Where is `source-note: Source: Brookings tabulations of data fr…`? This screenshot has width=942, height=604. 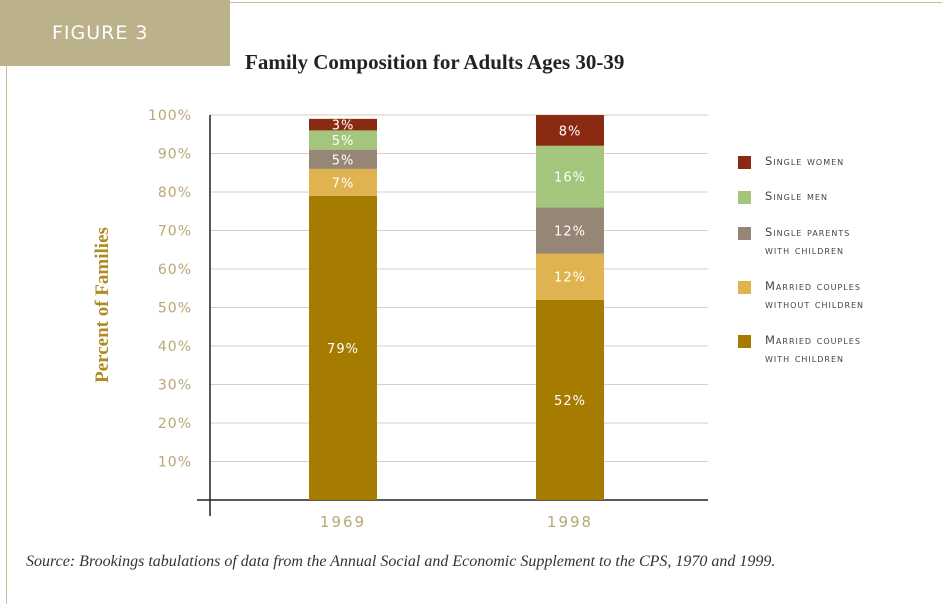 source-note: Source: Brookings tabulations of data fr… is located at coordinates (401, 561).